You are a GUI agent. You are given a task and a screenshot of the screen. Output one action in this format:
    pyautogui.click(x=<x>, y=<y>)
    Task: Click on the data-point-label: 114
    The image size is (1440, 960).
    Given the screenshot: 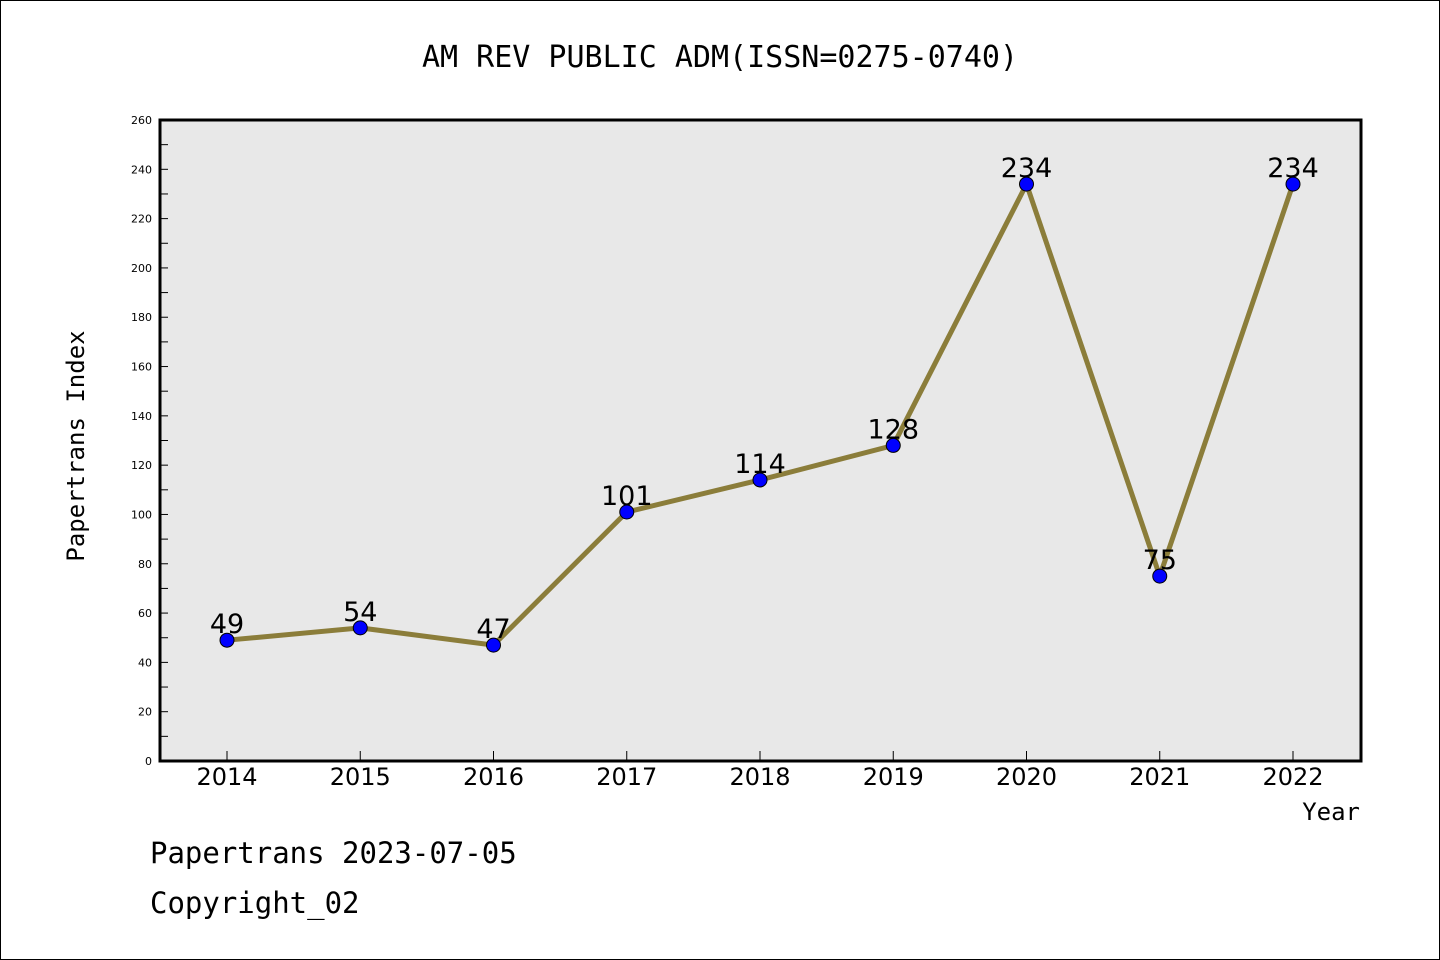 What is the action you would take?
    pyautogui.click(x=760, y=464)
    